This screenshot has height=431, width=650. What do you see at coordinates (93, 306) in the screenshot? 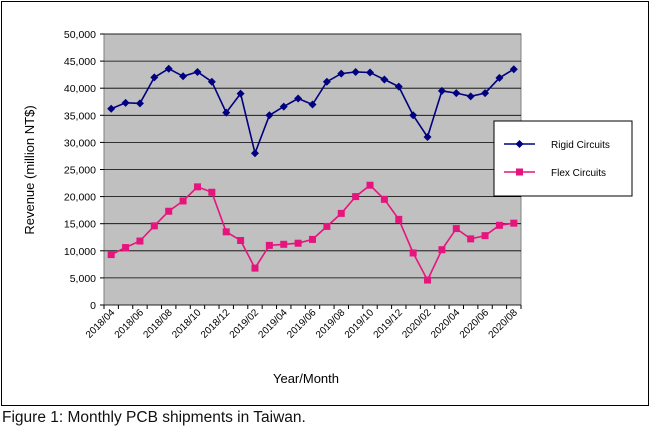
I see `y-tick-label: 0` at bounding box center [93, 306].